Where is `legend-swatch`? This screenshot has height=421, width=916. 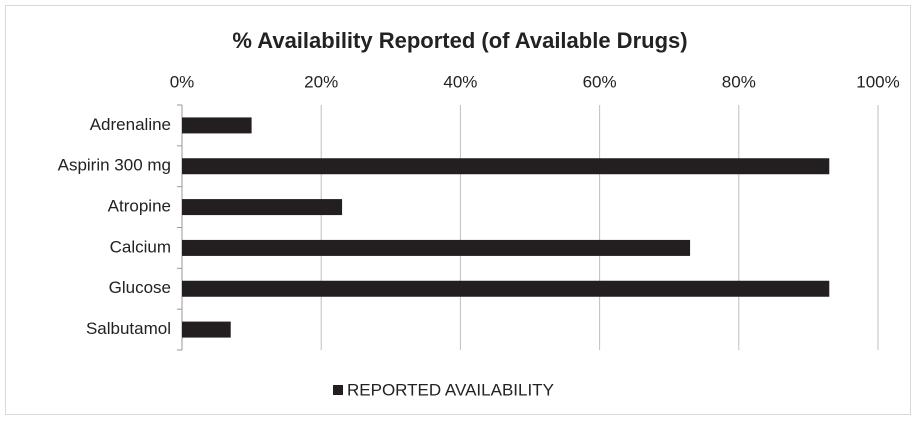
legend-swatch is located at coordinates (338, 390).